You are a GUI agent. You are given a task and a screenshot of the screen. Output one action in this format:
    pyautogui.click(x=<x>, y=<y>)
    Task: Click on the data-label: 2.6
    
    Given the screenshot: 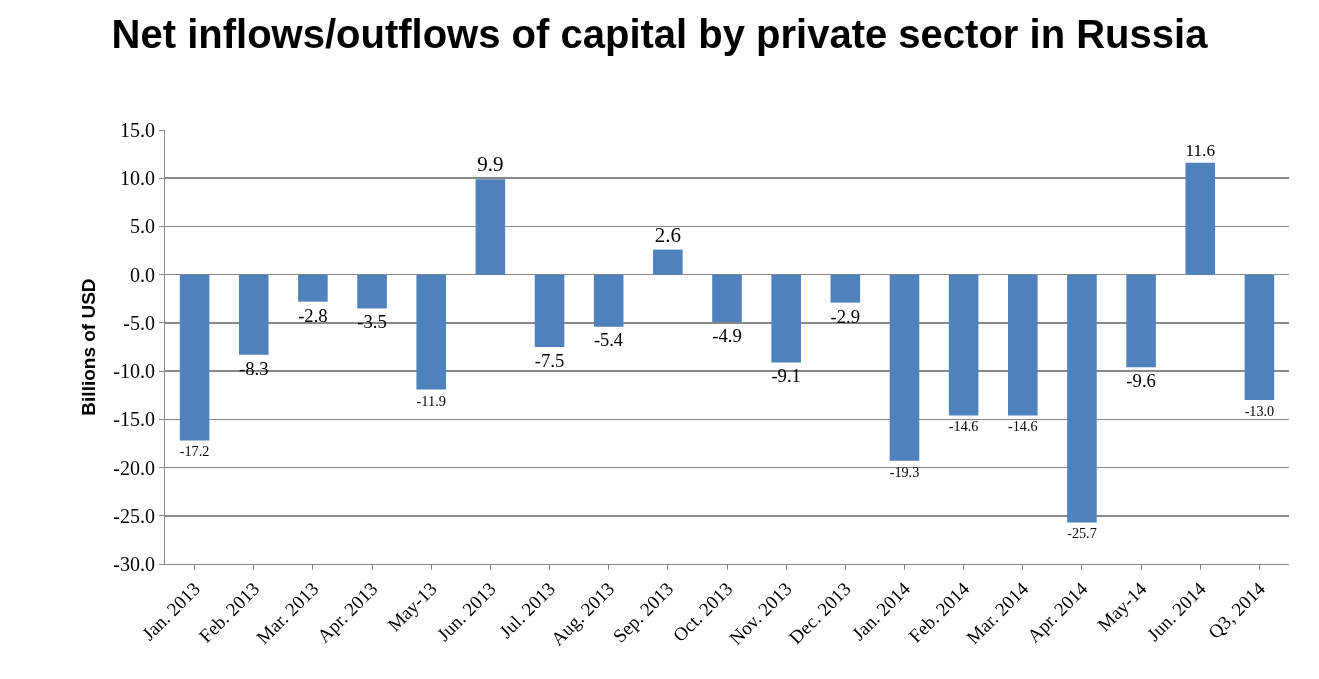 What is the action you would take?
    pyautogui.click(x=667, y=234)
    